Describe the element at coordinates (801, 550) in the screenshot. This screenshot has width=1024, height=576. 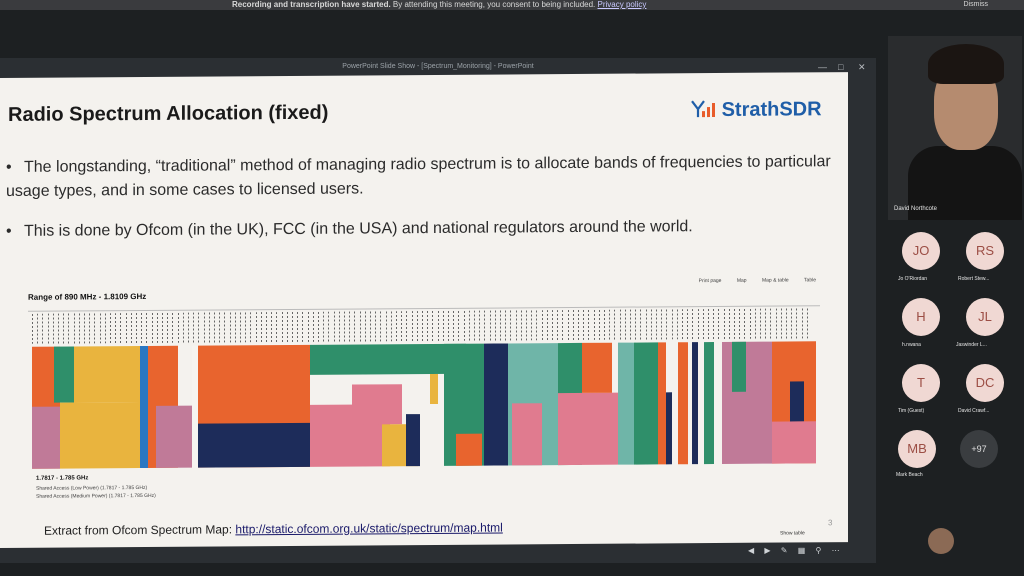
I see `all-slides-icon: ▦` at that location.